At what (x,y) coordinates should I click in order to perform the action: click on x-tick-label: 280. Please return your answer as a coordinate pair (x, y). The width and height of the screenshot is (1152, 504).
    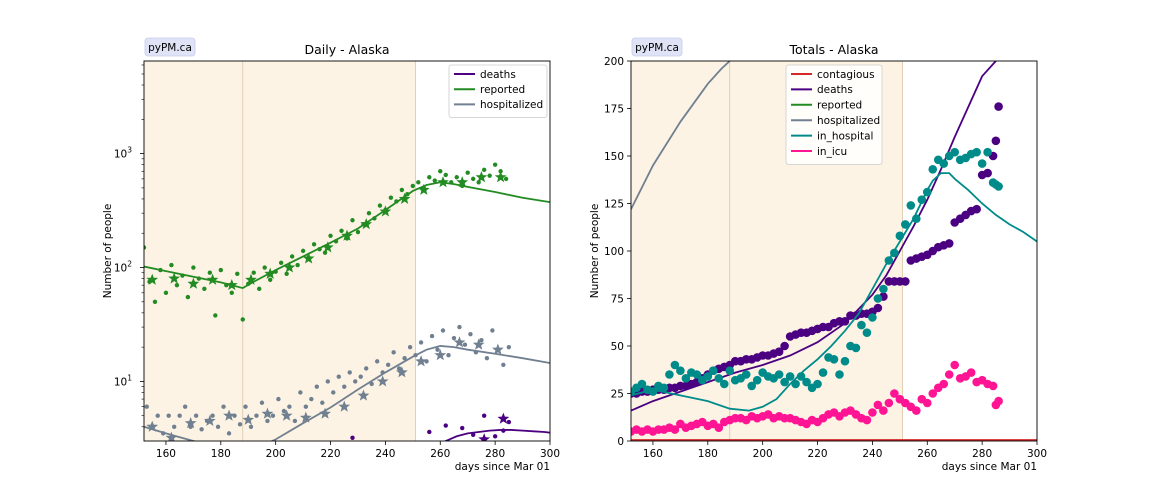
    Looking at the image, I should click on (495, 454).